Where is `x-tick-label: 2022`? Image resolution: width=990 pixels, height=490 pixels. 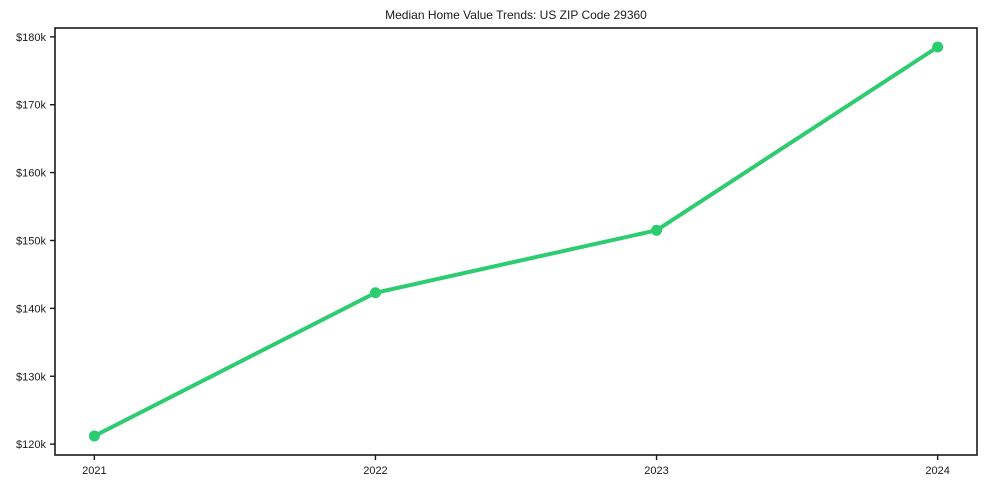 x-tick-label: 2022 is located at coordinates (375, 471).